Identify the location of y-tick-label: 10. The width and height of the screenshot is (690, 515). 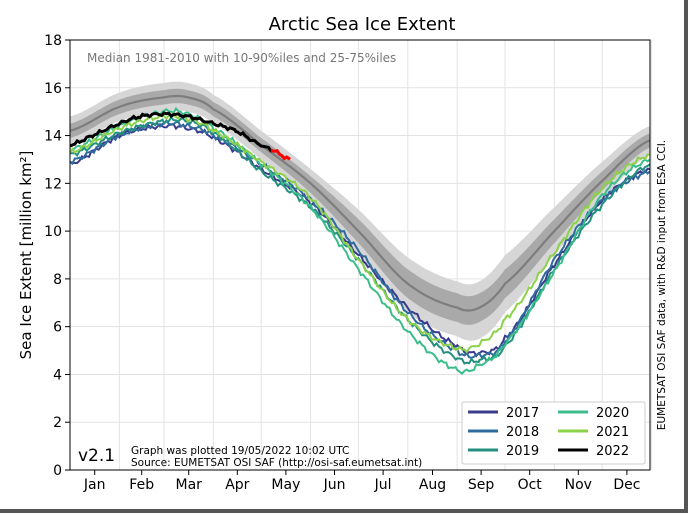
(53, 232).